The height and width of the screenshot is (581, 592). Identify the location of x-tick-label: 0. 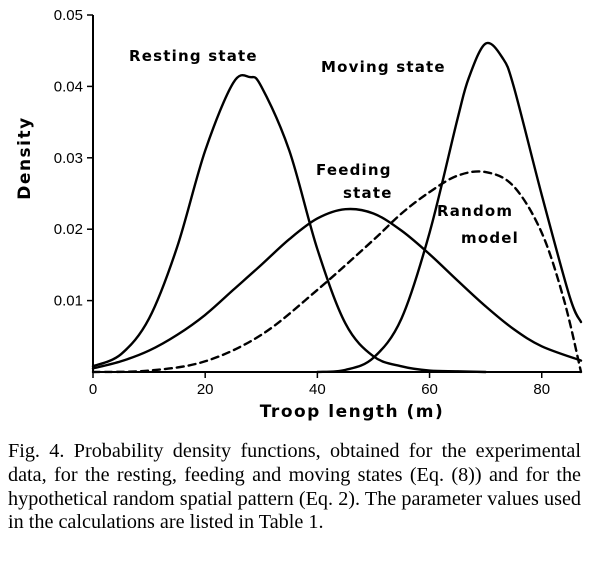
(93, 389).